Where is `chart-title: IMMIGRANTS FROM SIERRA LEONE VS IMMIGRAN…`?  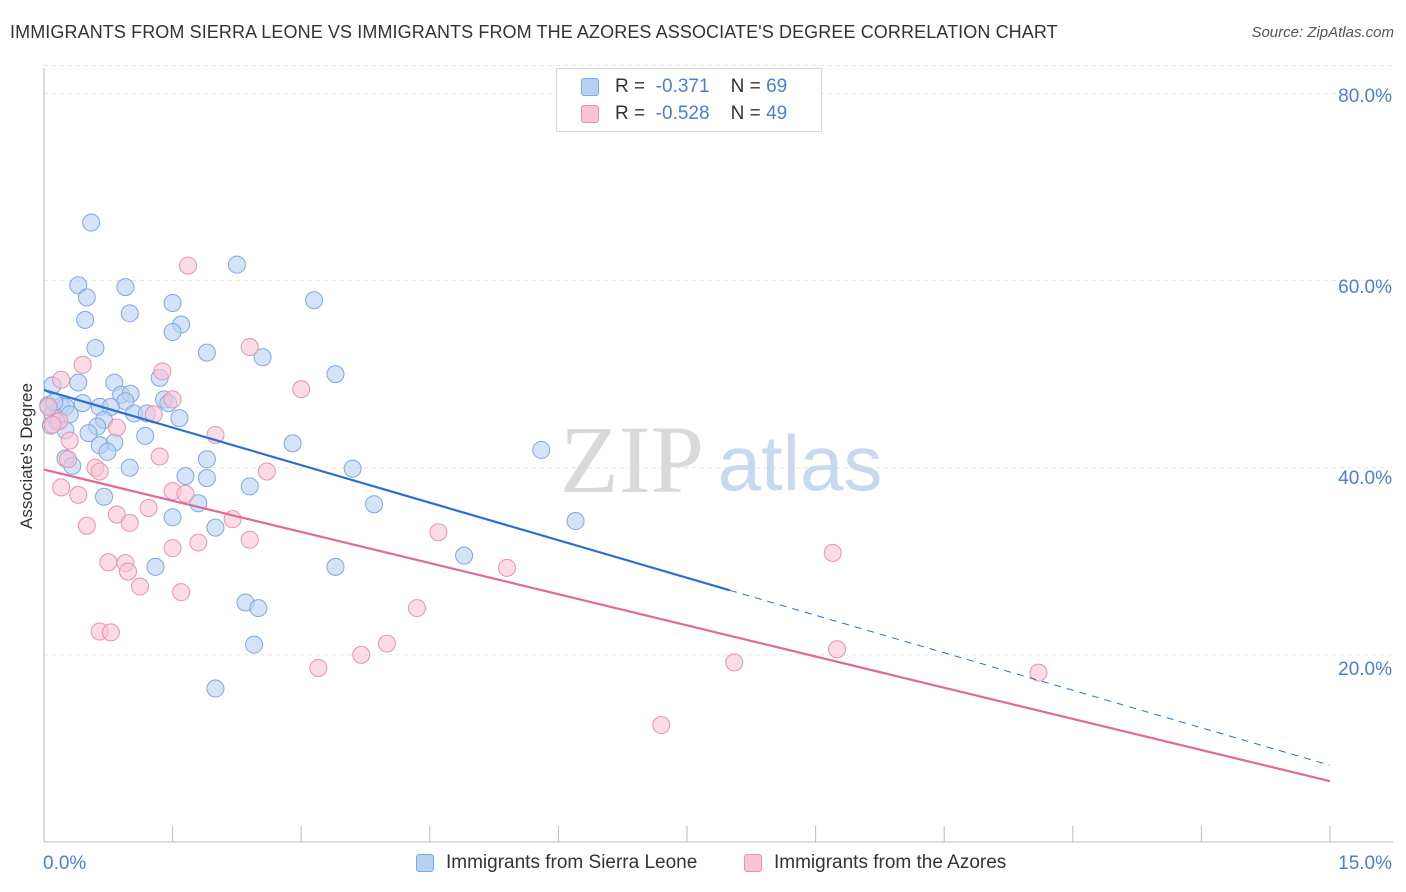
chart-title: IMMIGRANTS FROM SIERRA LEONE VS IMMIGRAN… is located at coordinates (534, 32).